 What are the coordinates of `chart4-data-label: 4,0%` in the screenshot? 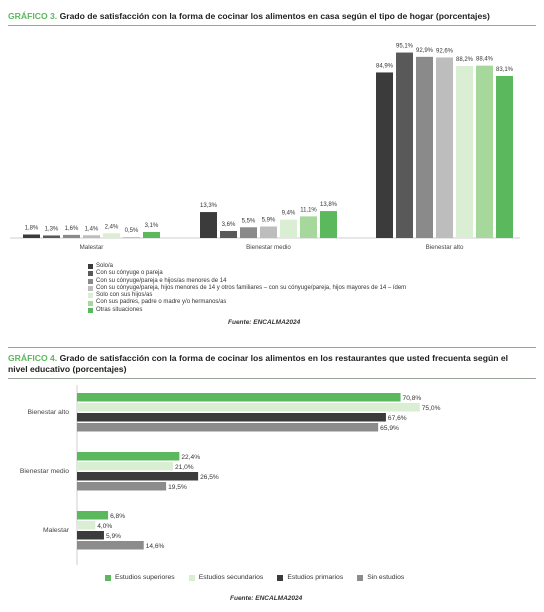 It's located at (104, 526).